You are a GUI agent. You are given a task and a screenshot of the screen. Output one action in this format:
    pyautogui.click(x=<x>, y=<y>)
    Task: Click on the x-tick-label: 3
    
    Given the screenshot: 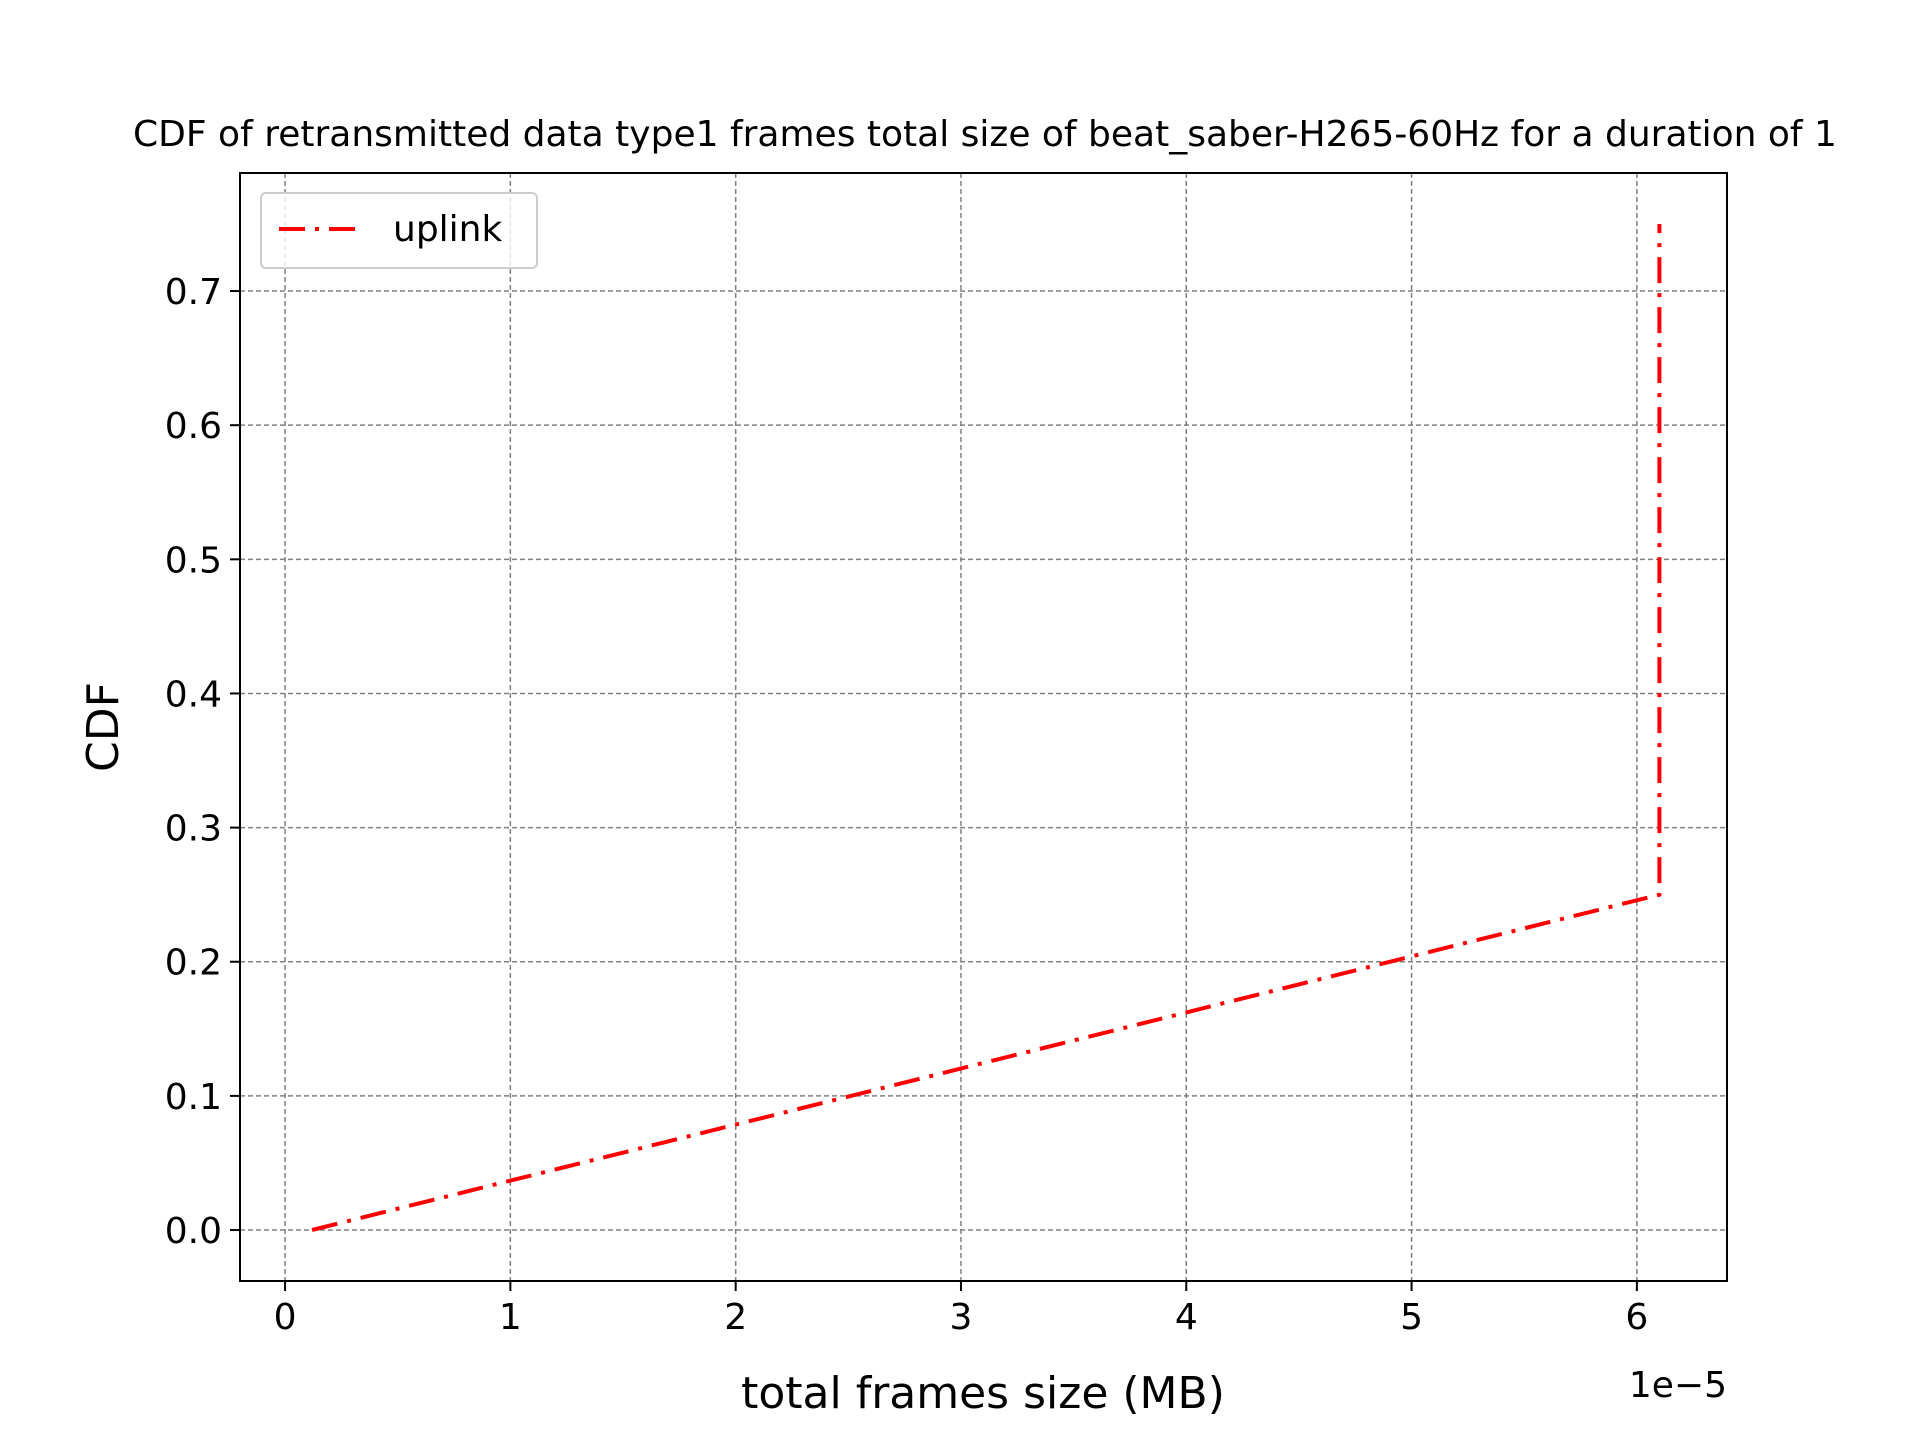 What is the action you would take?
    pyautogui.click(x=961, y=1317)
    